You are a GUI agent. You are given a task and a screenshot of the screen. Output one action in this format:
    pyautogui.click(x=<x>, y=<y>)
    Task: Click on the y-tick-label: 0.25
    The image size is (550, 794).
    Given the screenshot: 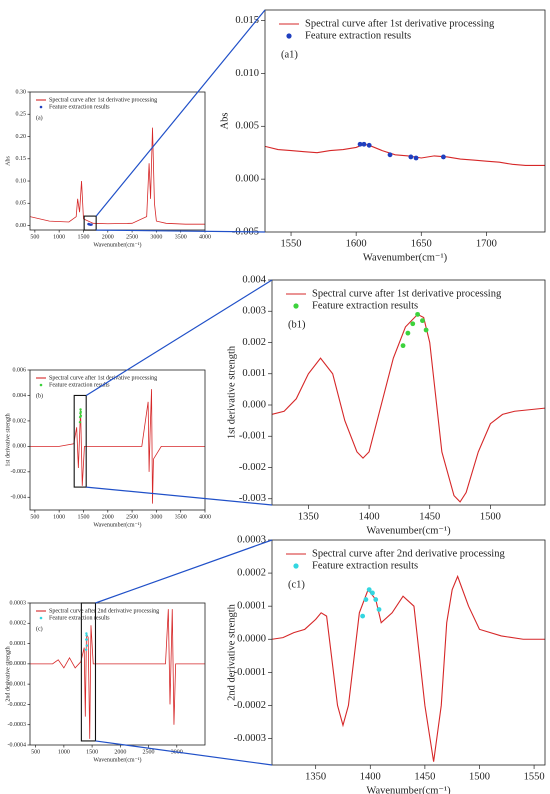 What is the action you would take?
    pyautogui.click(x=21, y=115)
    